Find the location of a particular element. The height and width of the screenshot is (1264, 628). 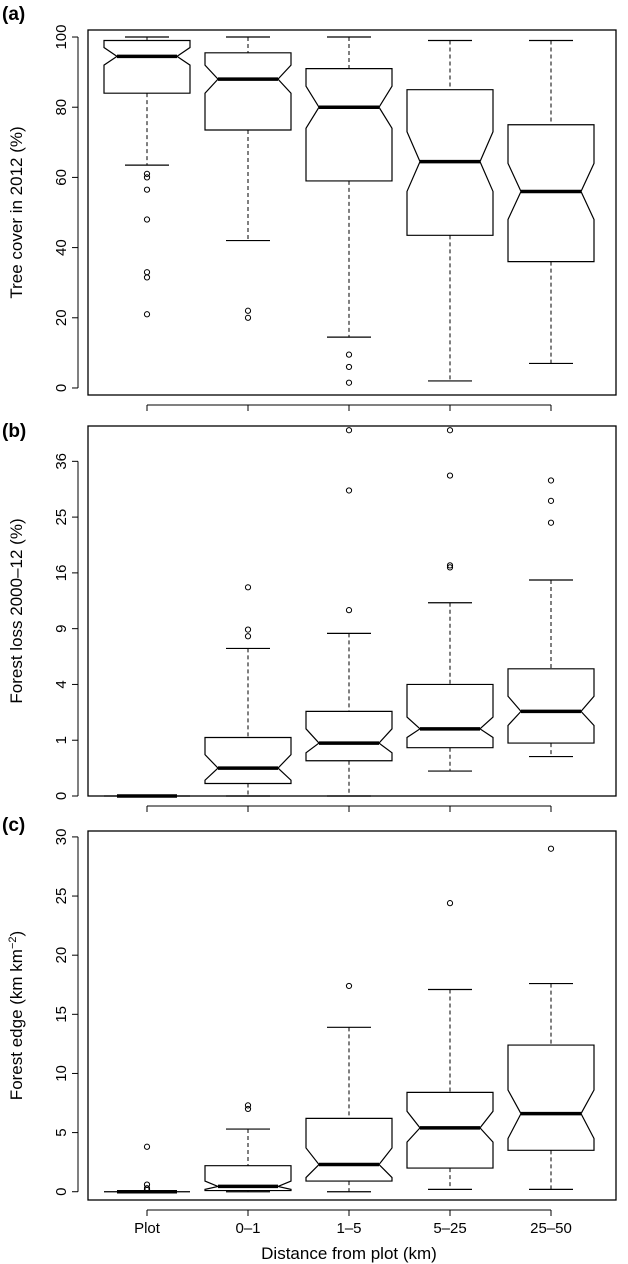

panel-label: (a) is located at coordinates (13, 14).